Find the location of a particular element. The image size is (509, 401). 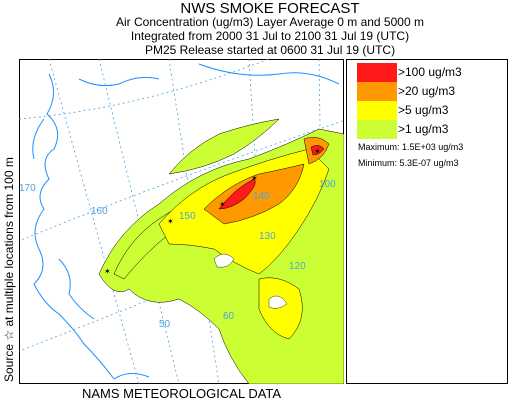

legend-label: >20 ug/m3 is located at coordinates (427, 91).